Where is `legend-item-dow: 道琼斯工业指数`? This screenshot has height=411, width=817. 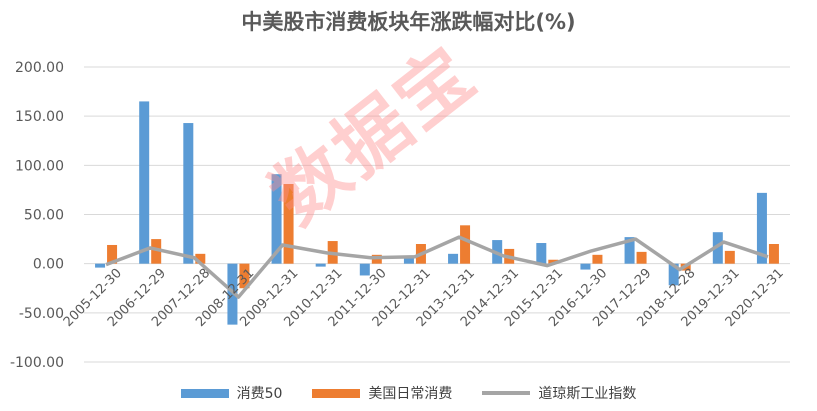 legend-item-dow: 道琼斯工业指数 is located at coordinates (559, 393).